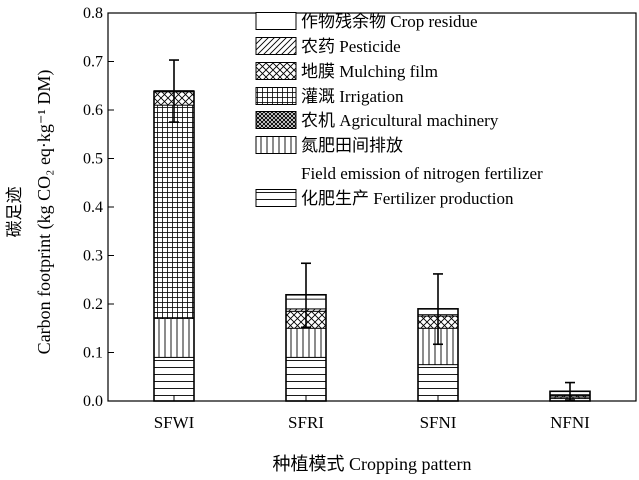  I want to click on y-tick-label: 0.7, so click(93, 62).